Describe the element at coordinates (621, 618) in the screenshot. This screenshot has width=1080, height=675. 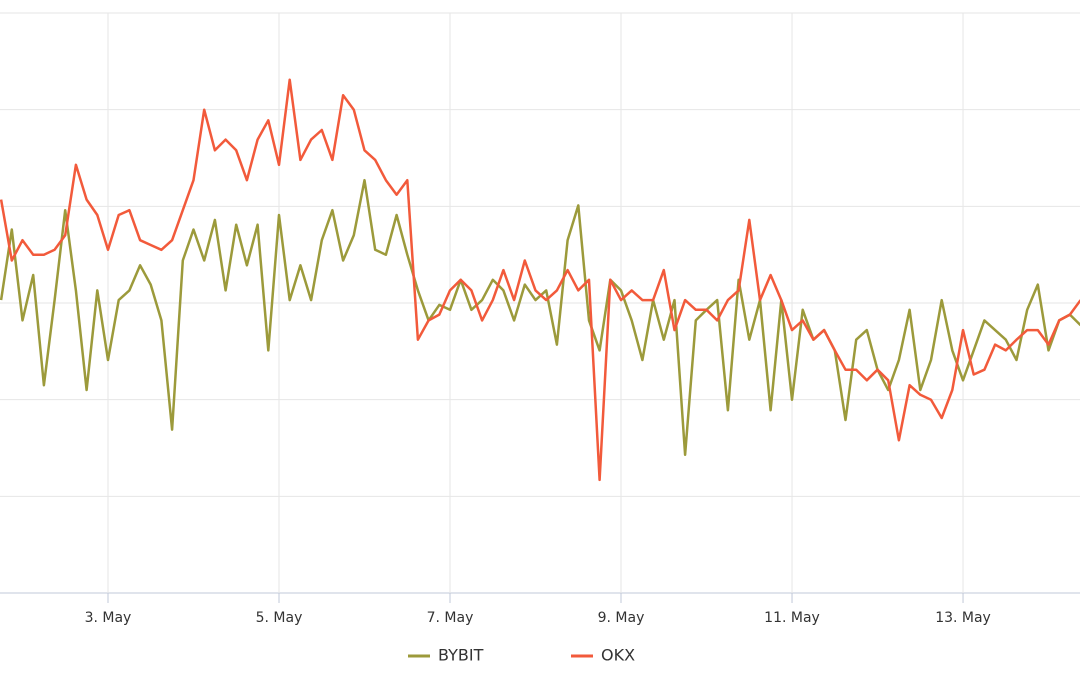
I see `x-tick-label: 9. May` at that location.